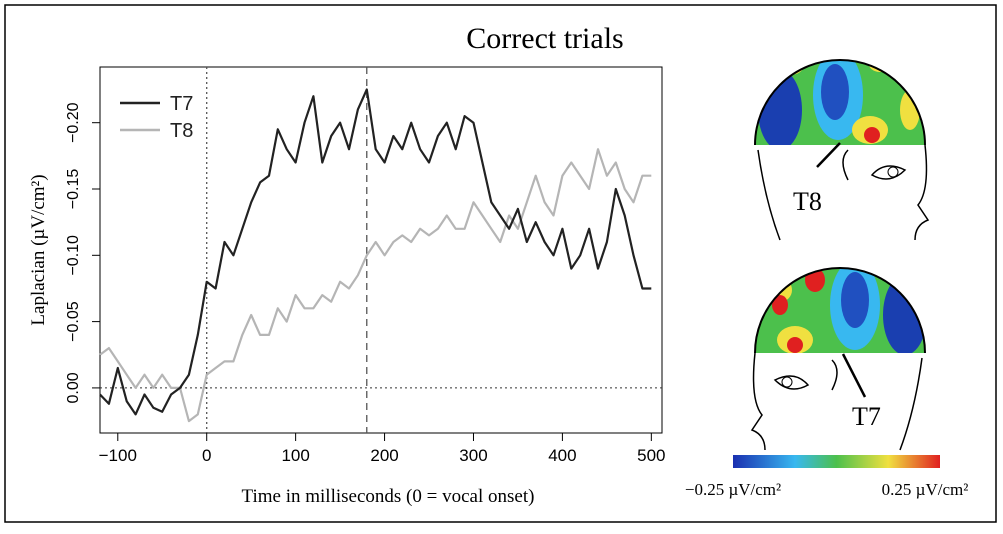 The width and height of the screenshot is (1003, 534). I want to click on x-tick-label: 0, so click(206, 455).